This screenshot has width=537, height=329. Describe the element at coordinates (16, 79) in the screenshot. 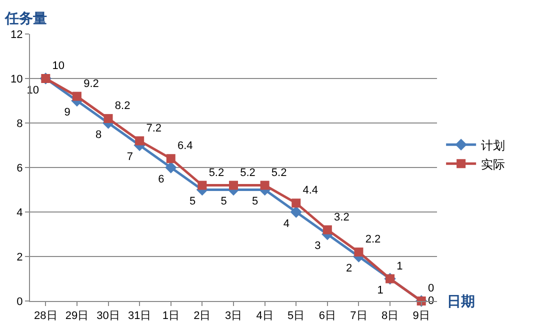

I see `y-tick-label: 10` at that location.